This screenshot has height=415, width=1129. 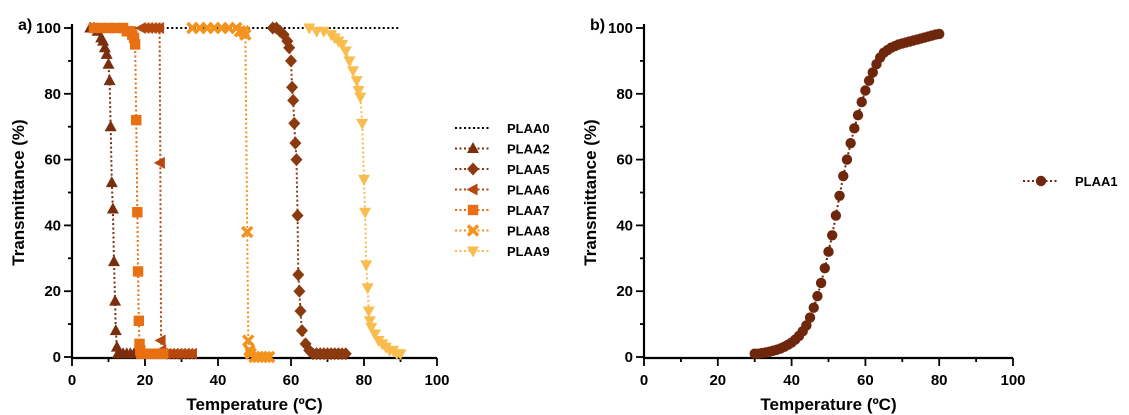 I want to click on legend-label: PLAA9, so click(x=528, y=251).